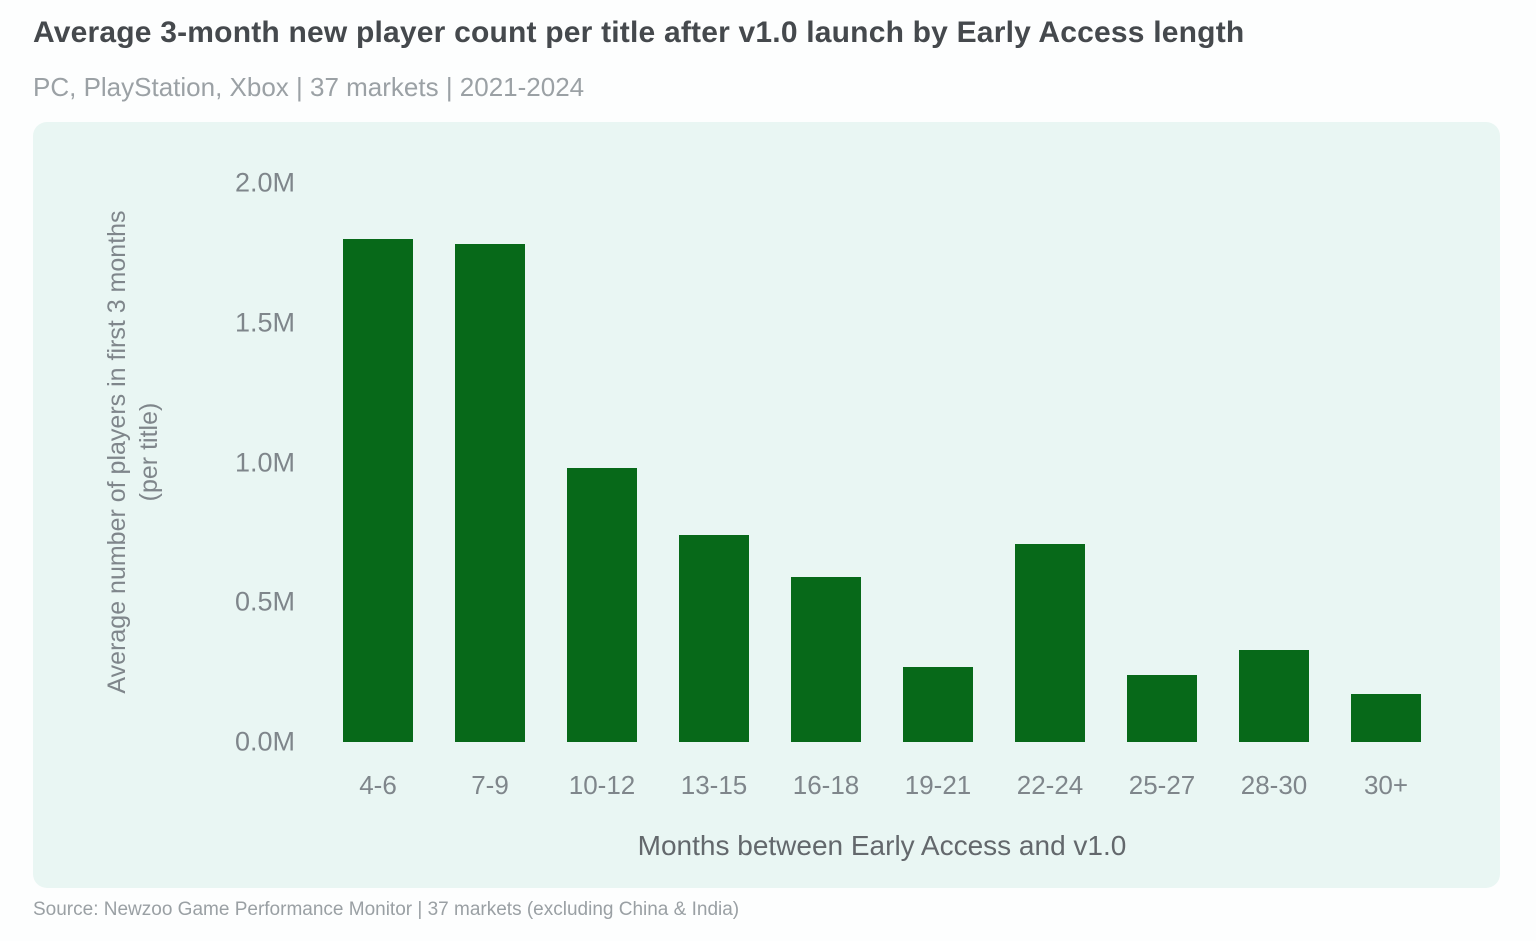 The image size is (1536, 941). I want to click on x-tick-label-25-27: 25-27, so click(1162, 785).